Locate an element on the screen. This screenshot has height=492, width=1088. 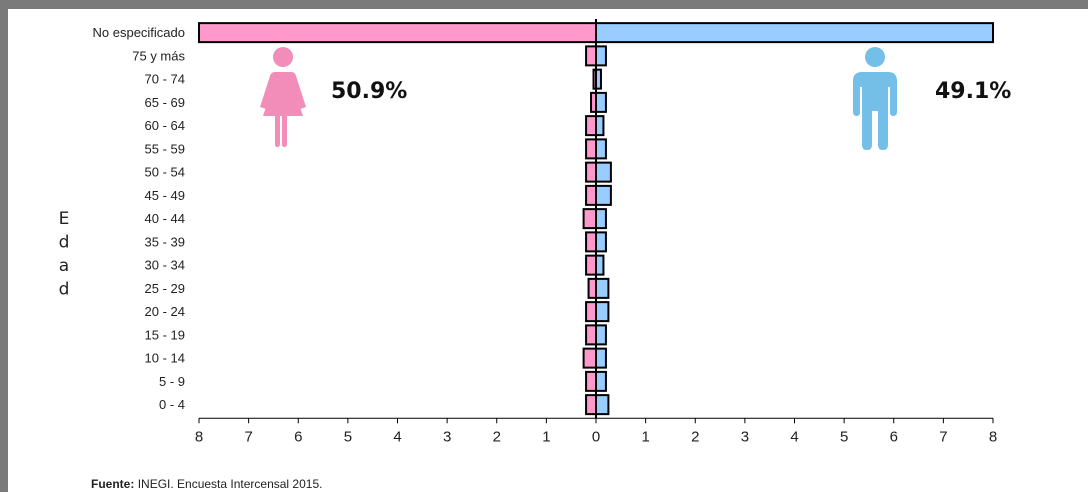
category-label: 25 - 29 is located at coordinates (165, 288).